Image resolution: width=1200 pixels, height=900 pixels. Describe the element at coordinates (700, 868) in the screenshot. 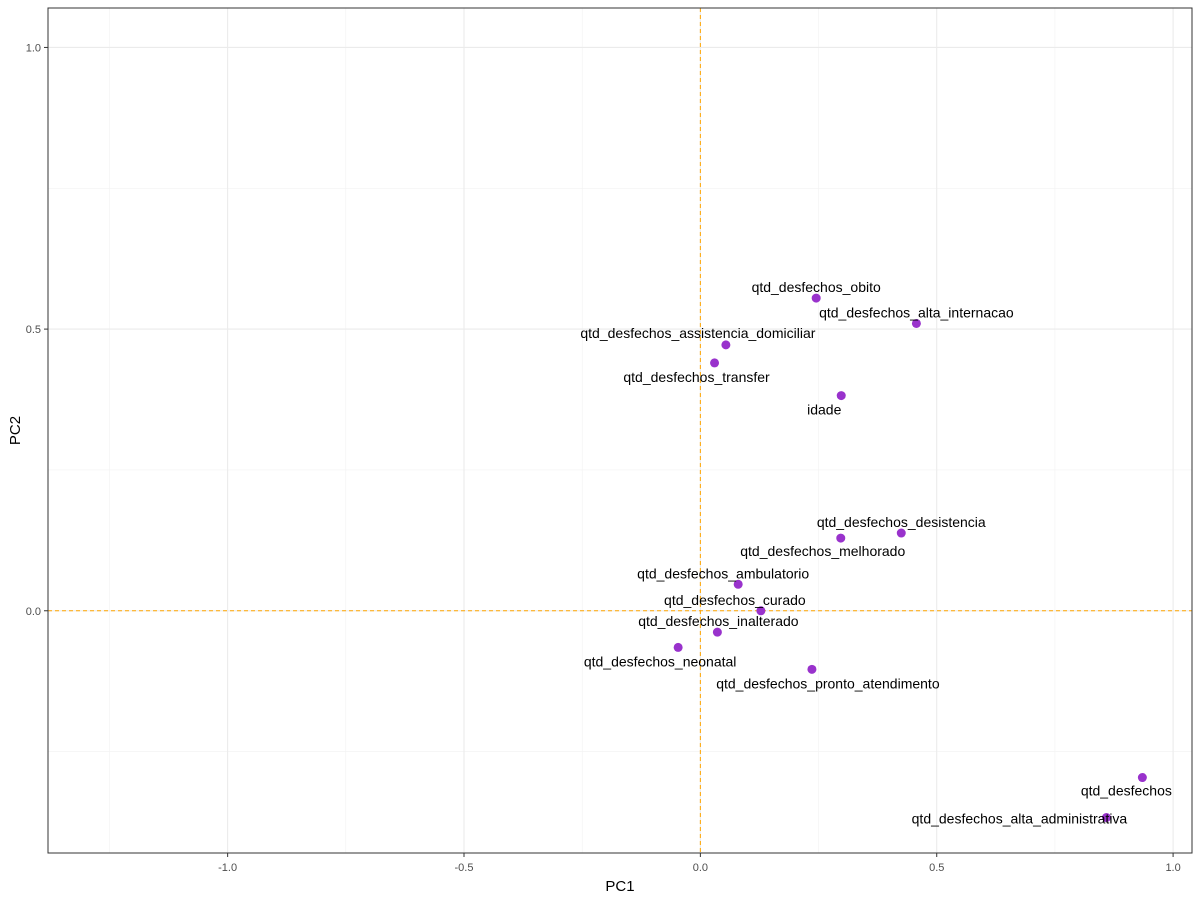

I see `x-tick-label: 0.0` at that location.